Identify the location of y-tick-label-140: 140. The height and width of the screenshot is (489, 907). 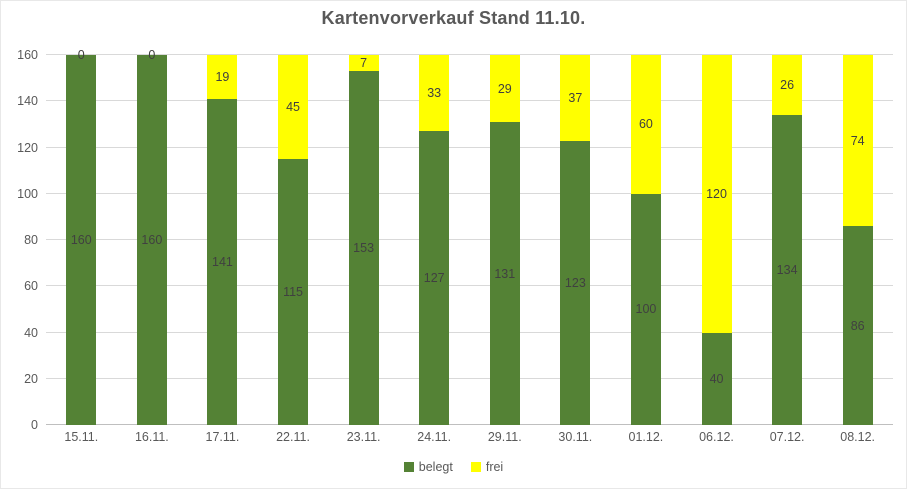
(27, 101).